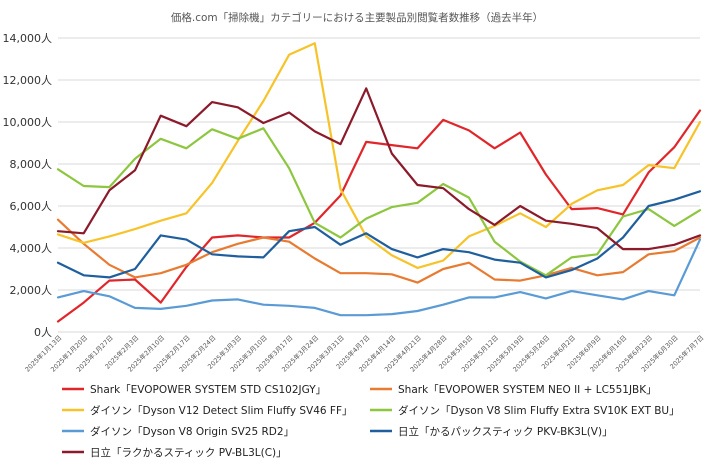 The image size is (715, 465). Describe the element at coordinates (357, 17) in the screenshot. I see `chart-title: 価格.com「掃除機」カテゴリーにおける主要製品別閲覧者数推移（過去半年）` at that location.